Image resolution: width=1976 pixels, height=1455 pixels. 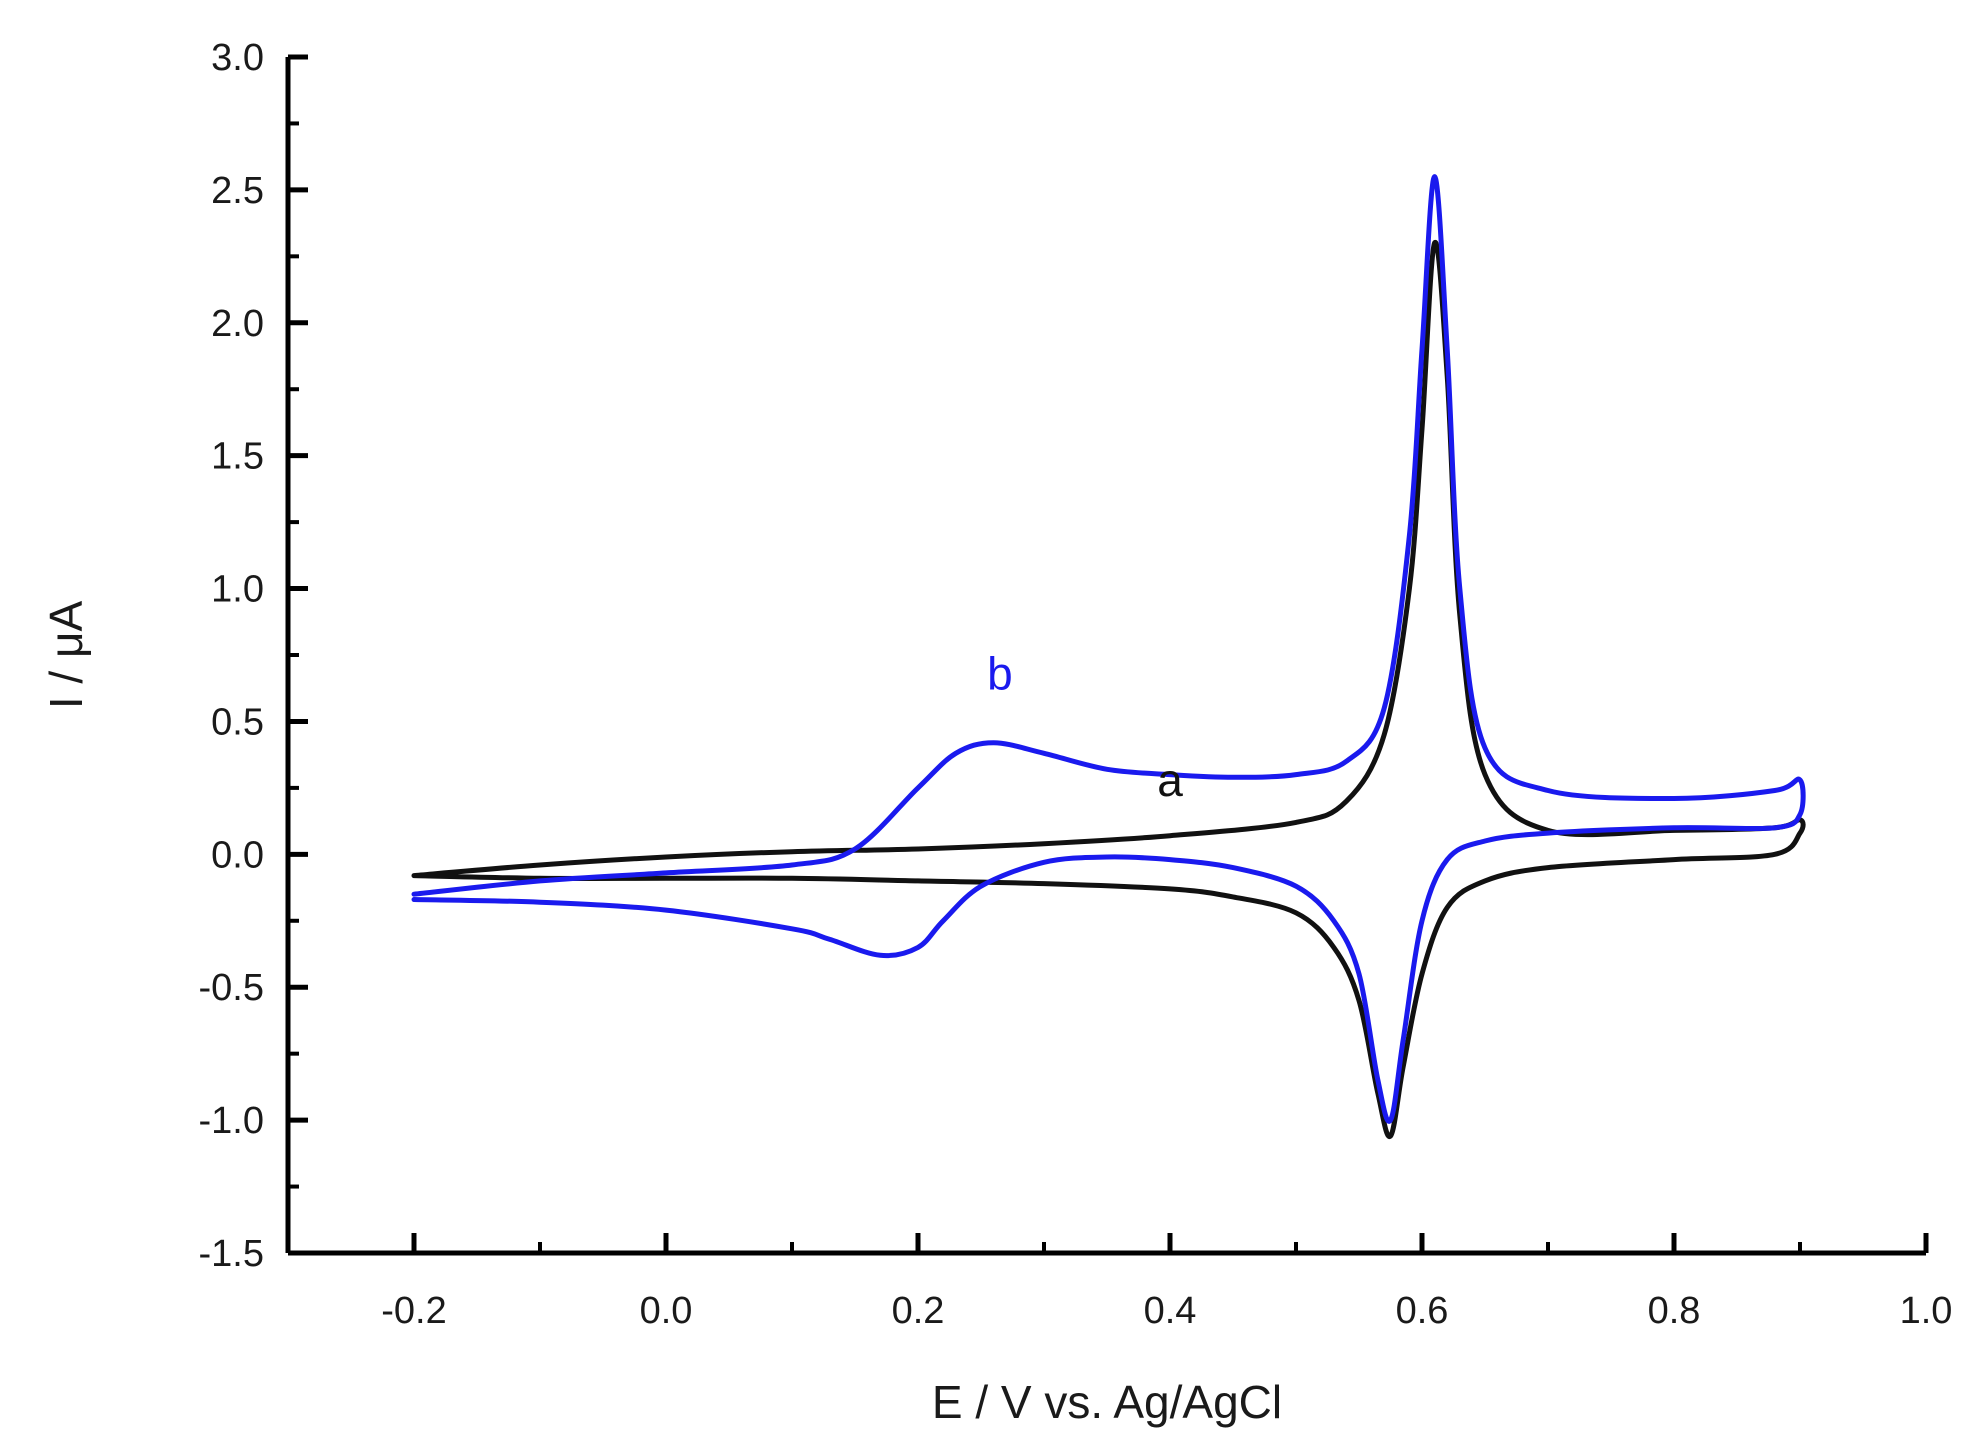 I want to click on y-tick-label: 1.5, so click(x=237, y=457).